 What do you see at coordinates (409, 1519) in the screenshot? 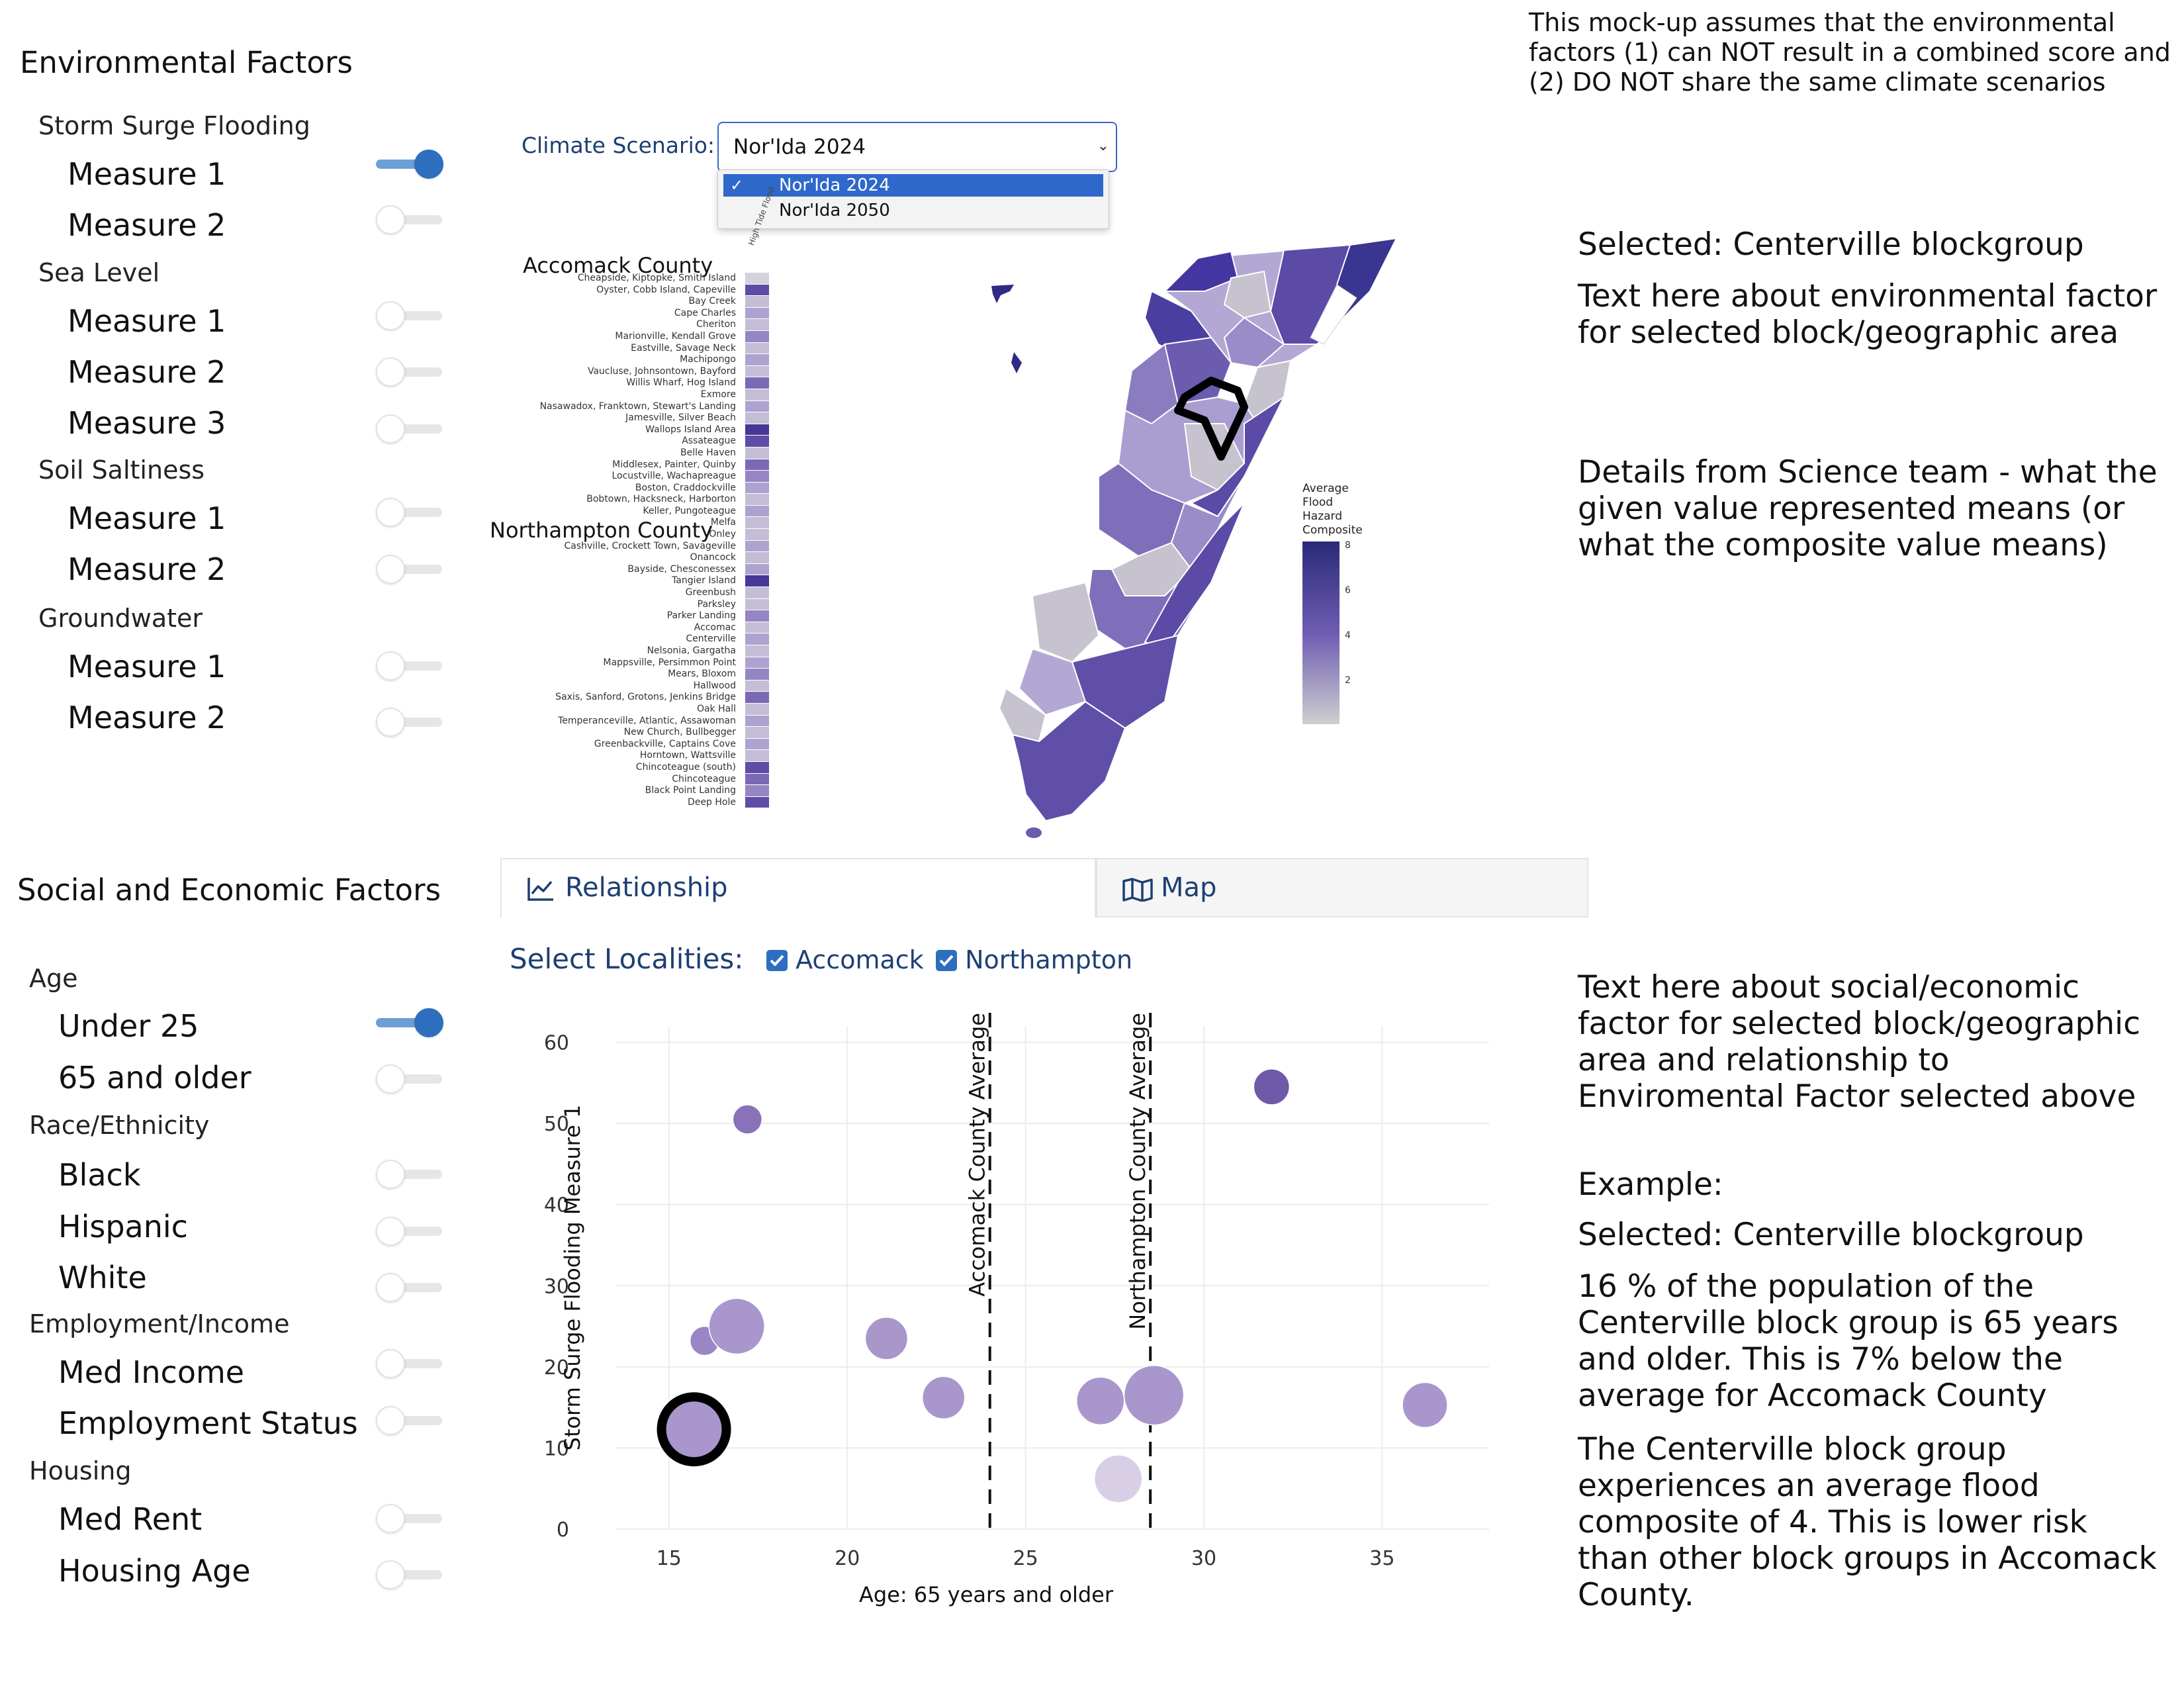
I see `social-med-rent-toggle` at bounding box center [409, 1519].